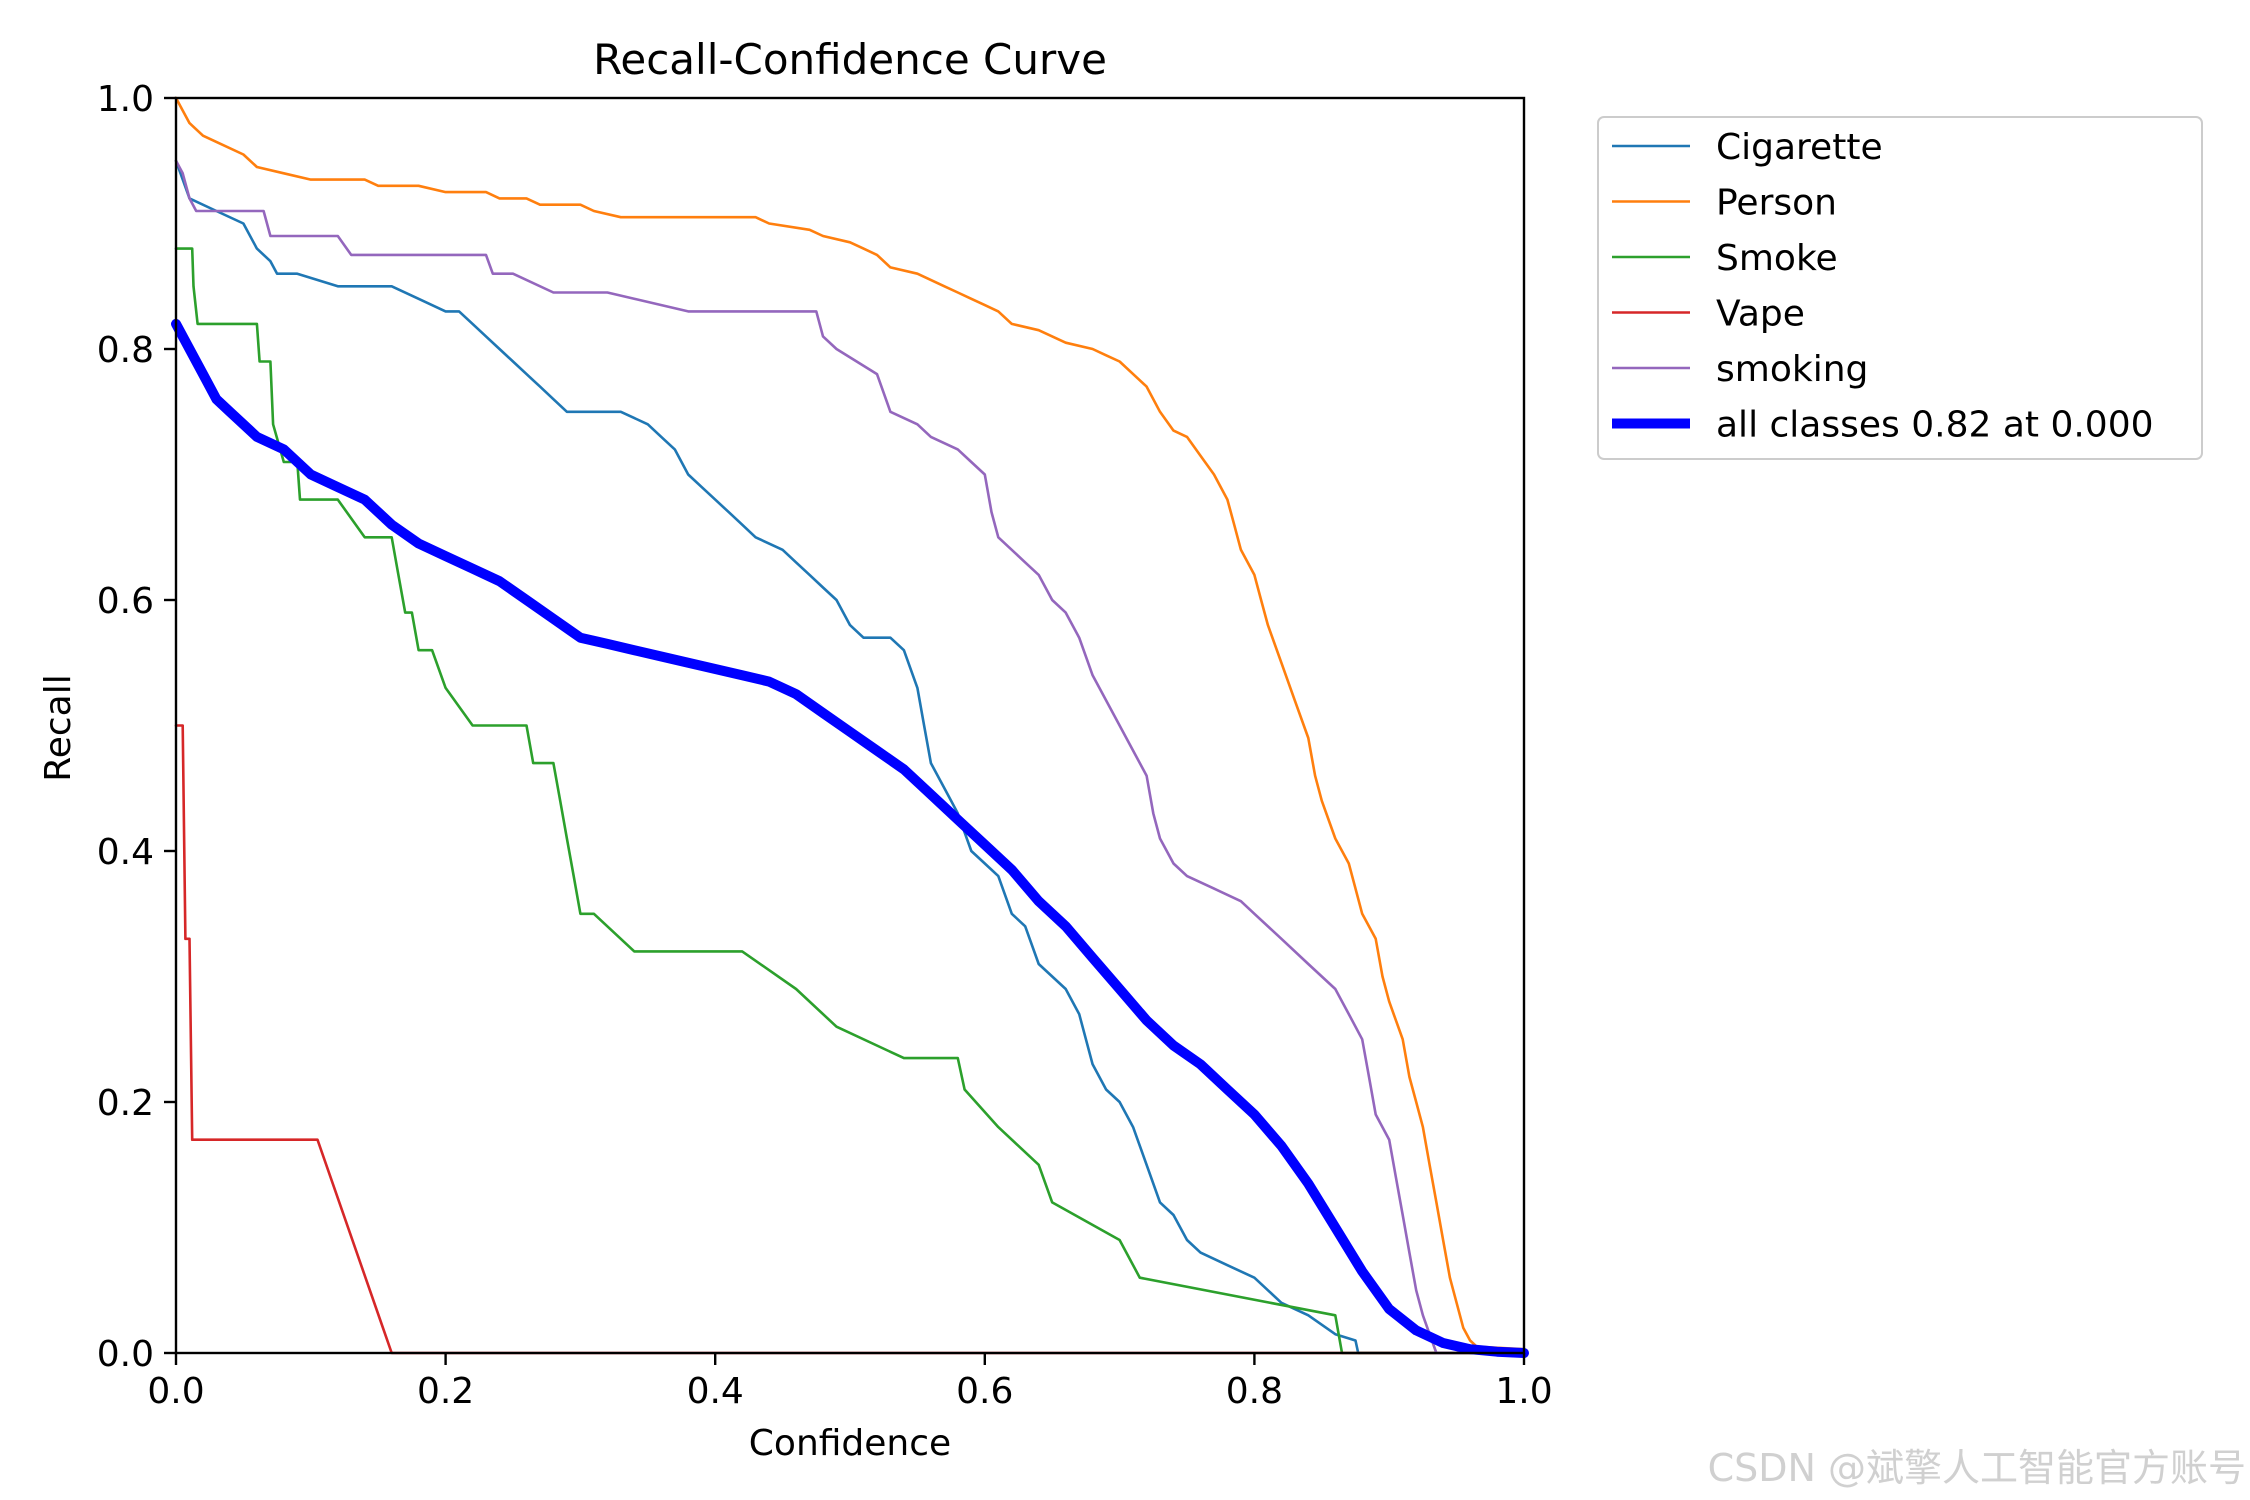  What do you see at coordinates (850, 1382) in the screenshot?
I see `x-axis-ticks: 0.0 0.2 0.4 0.6 0.8 1.0` at bounding box center [850, 1382].